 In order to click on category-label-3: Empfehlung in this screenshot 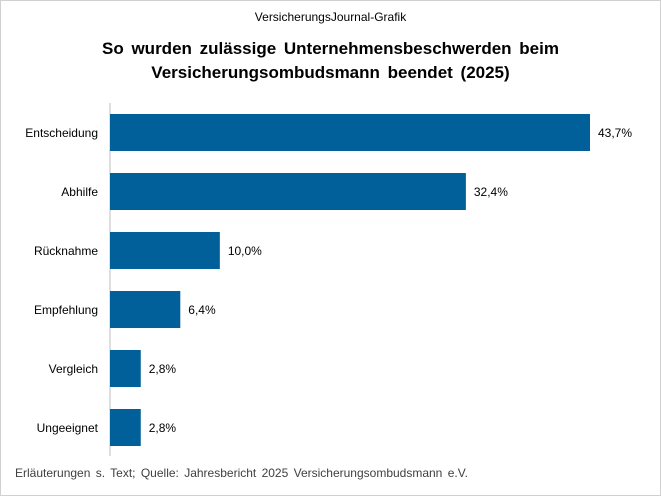, I will do `click(66, 310)`.